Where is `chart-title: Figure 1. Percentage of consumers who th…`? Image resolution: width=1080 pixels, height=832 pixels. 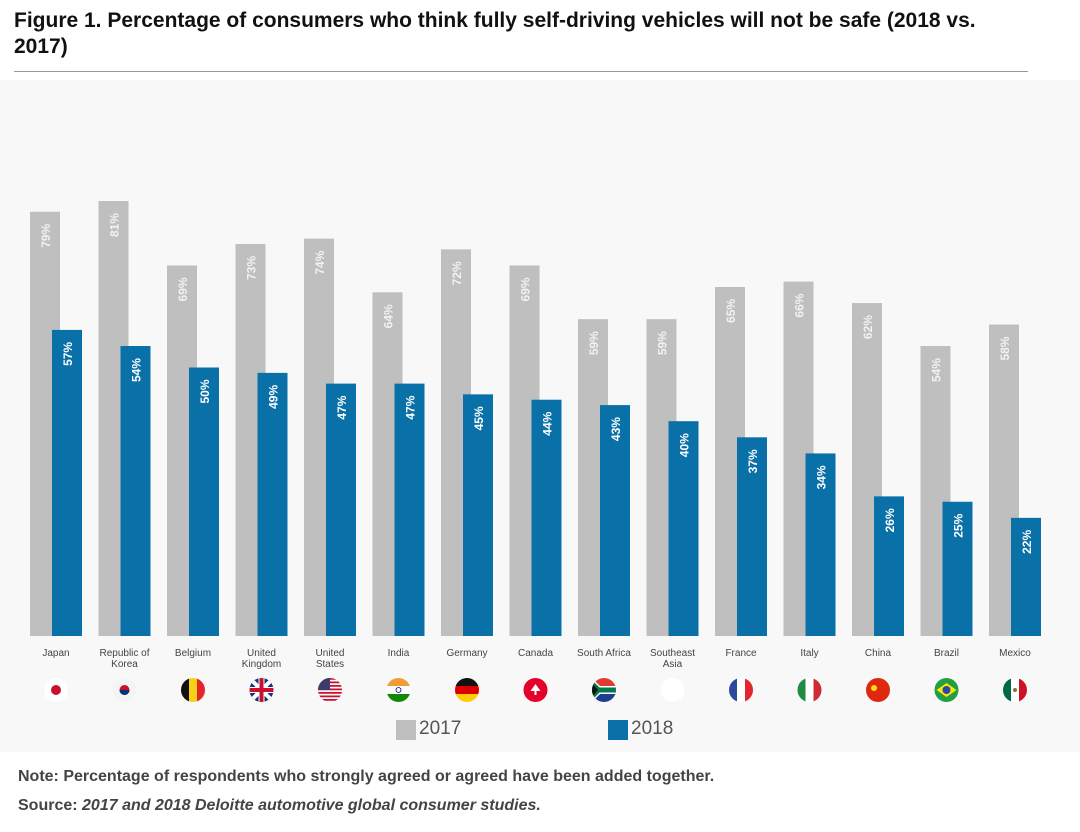
chart-title: Figure 1. Percentage of consumers who th… is located at coordinates (495, 33).